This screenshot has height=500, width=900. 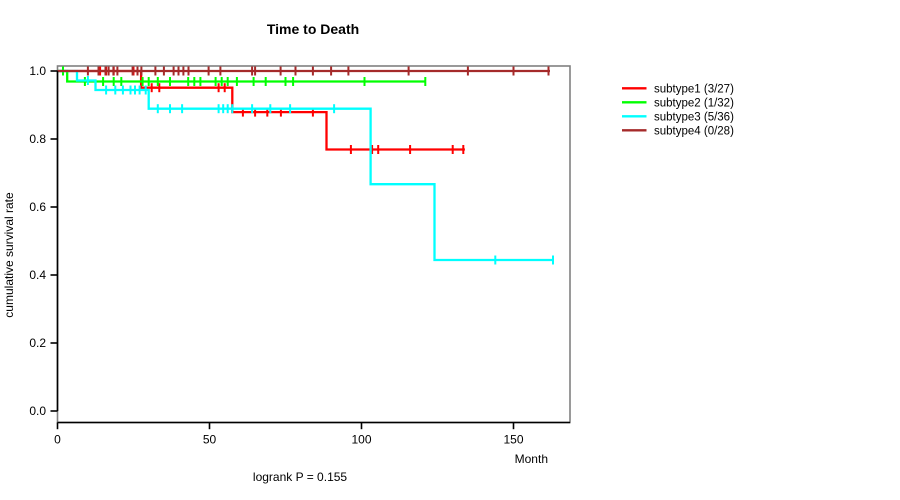 What do you see at coordinates (210, 440) in the screenshot?
I see `x-tick-label: 50` at bounding box center [210, 440].